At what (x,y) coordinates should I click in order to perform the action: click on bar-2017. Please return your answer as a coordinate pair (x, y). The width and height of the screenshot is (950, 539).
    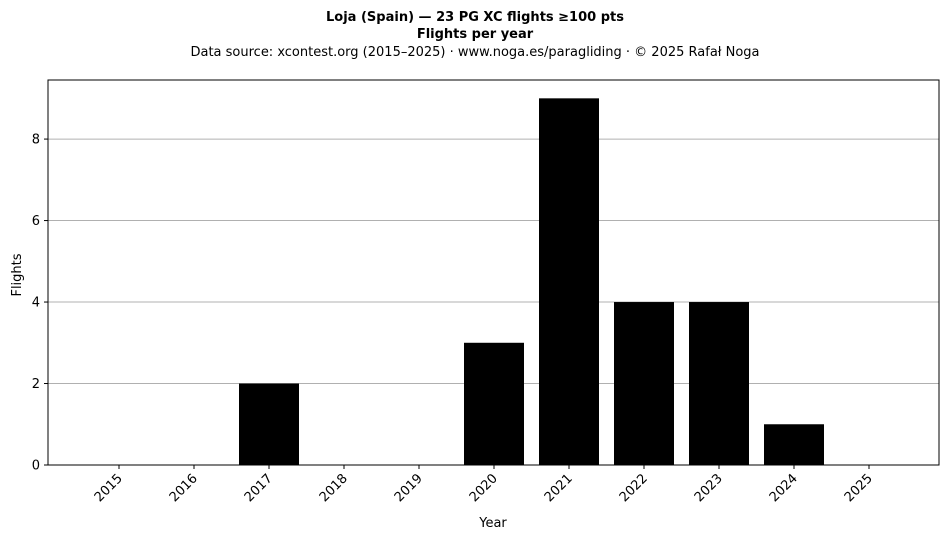
    Looking at the image, I should click on (269, 424).